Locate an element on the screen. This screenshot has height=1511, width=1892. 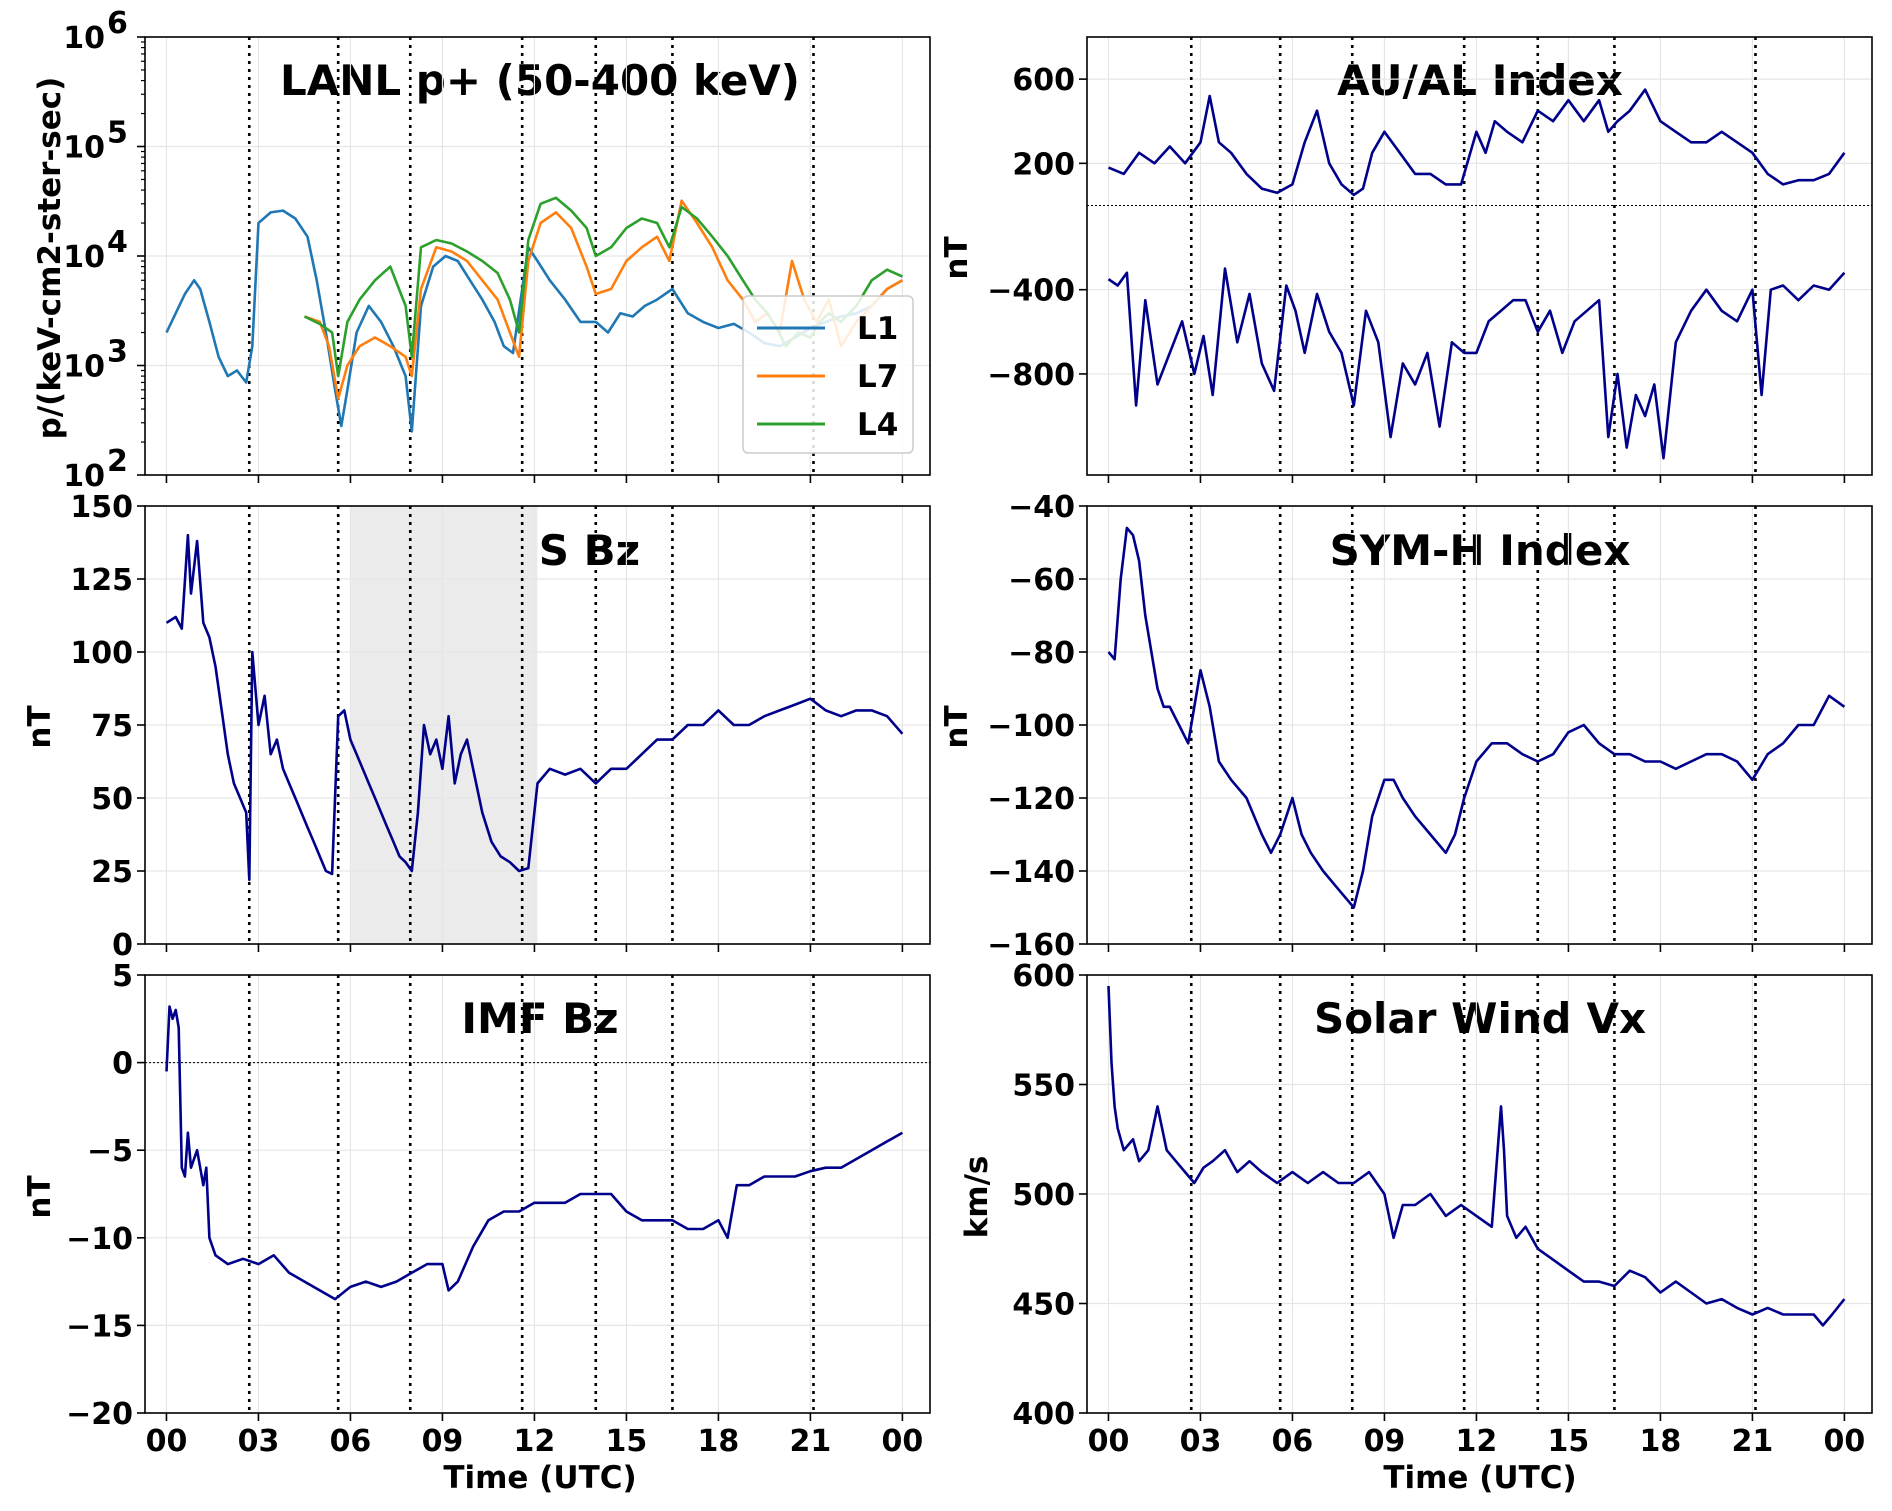
y-axis-label-imf: nT is located at coordinates (40, 1196).